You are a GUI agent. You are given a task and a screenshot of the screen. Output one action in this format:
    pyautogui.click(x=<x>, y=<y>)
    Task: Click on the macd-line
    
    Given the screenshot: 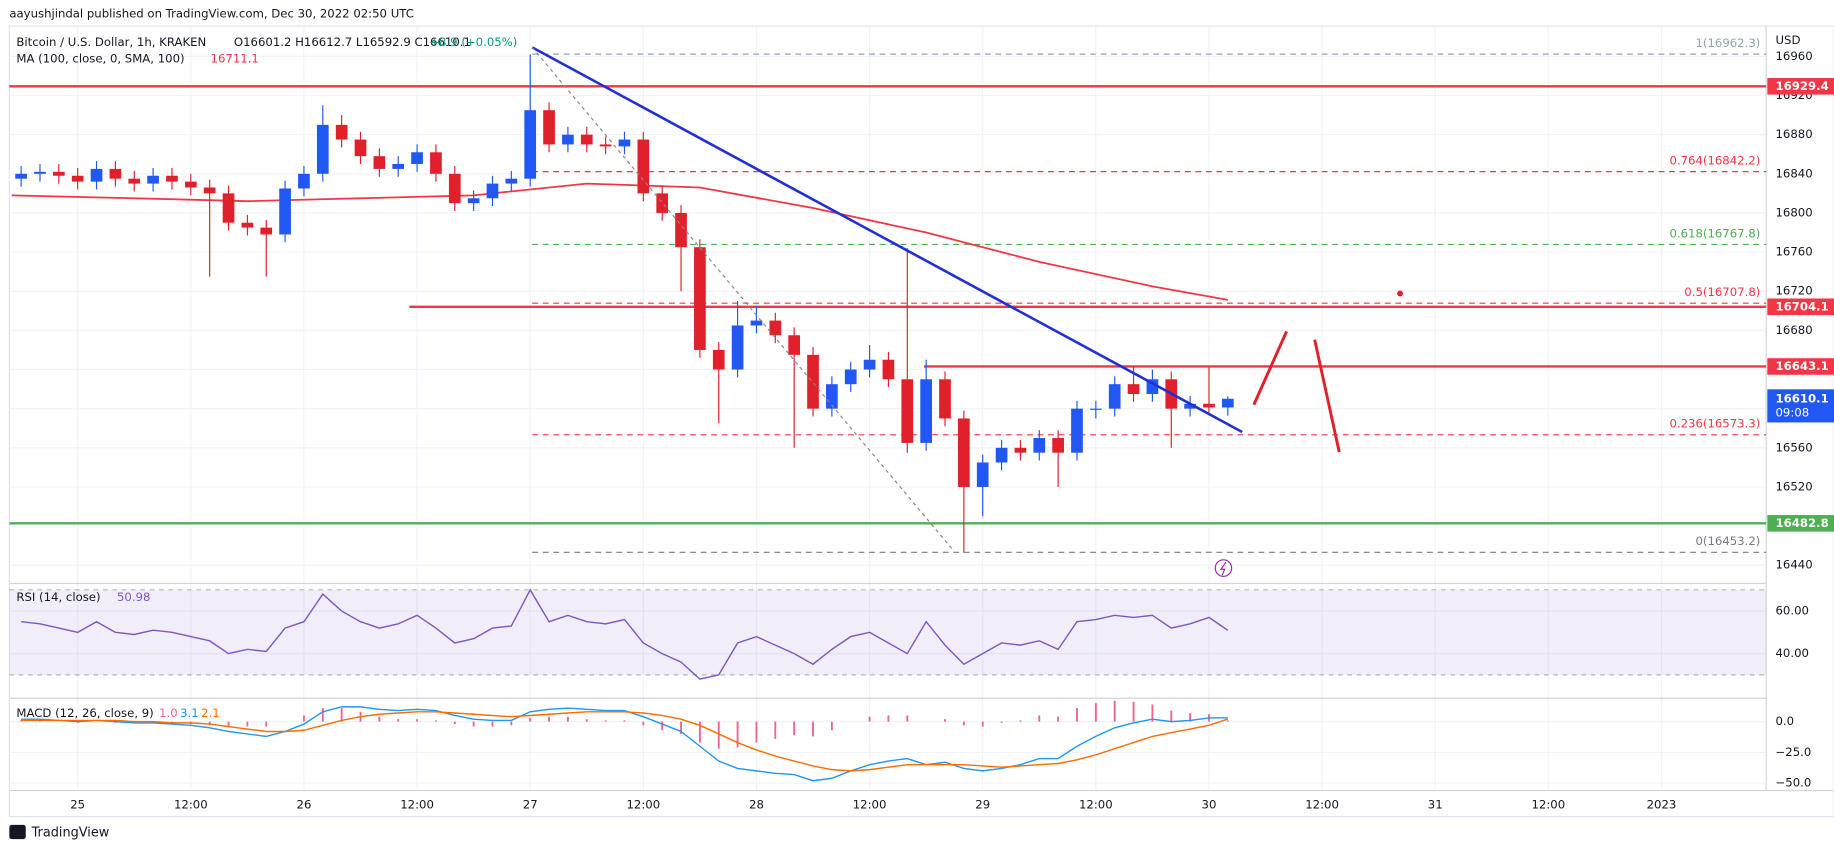 What is the action you would take?
    pyautogui.click(x=625, y=741)
    